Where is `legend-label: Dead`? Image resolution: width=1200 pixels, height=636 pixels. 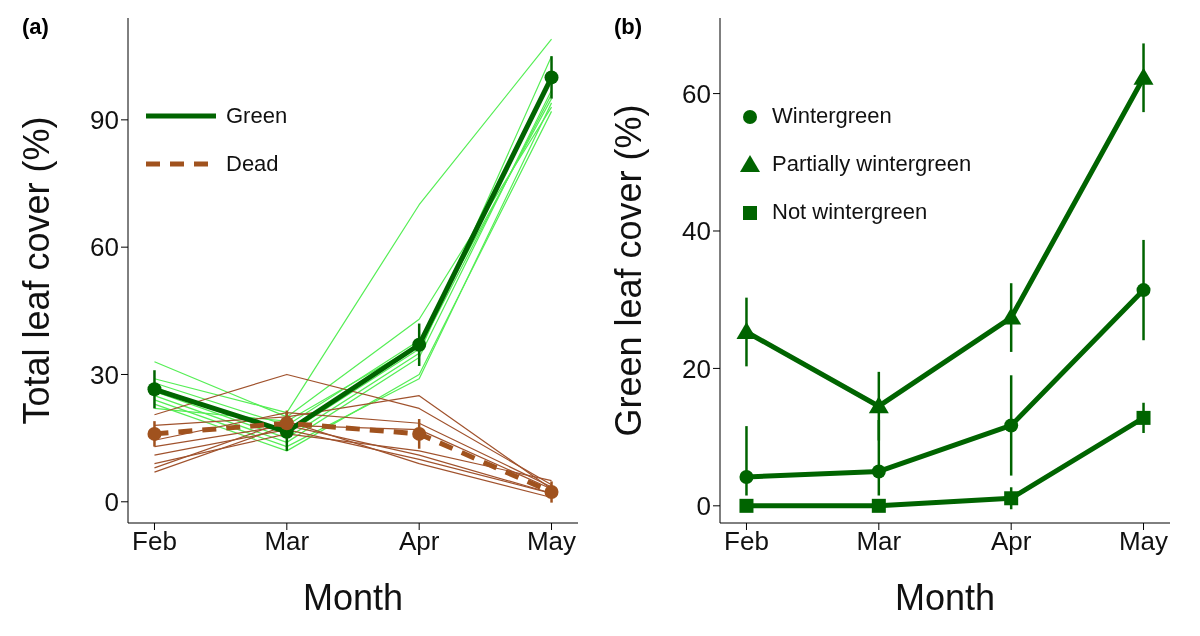
legend-label: Dead is located at coordinates (252, 164).